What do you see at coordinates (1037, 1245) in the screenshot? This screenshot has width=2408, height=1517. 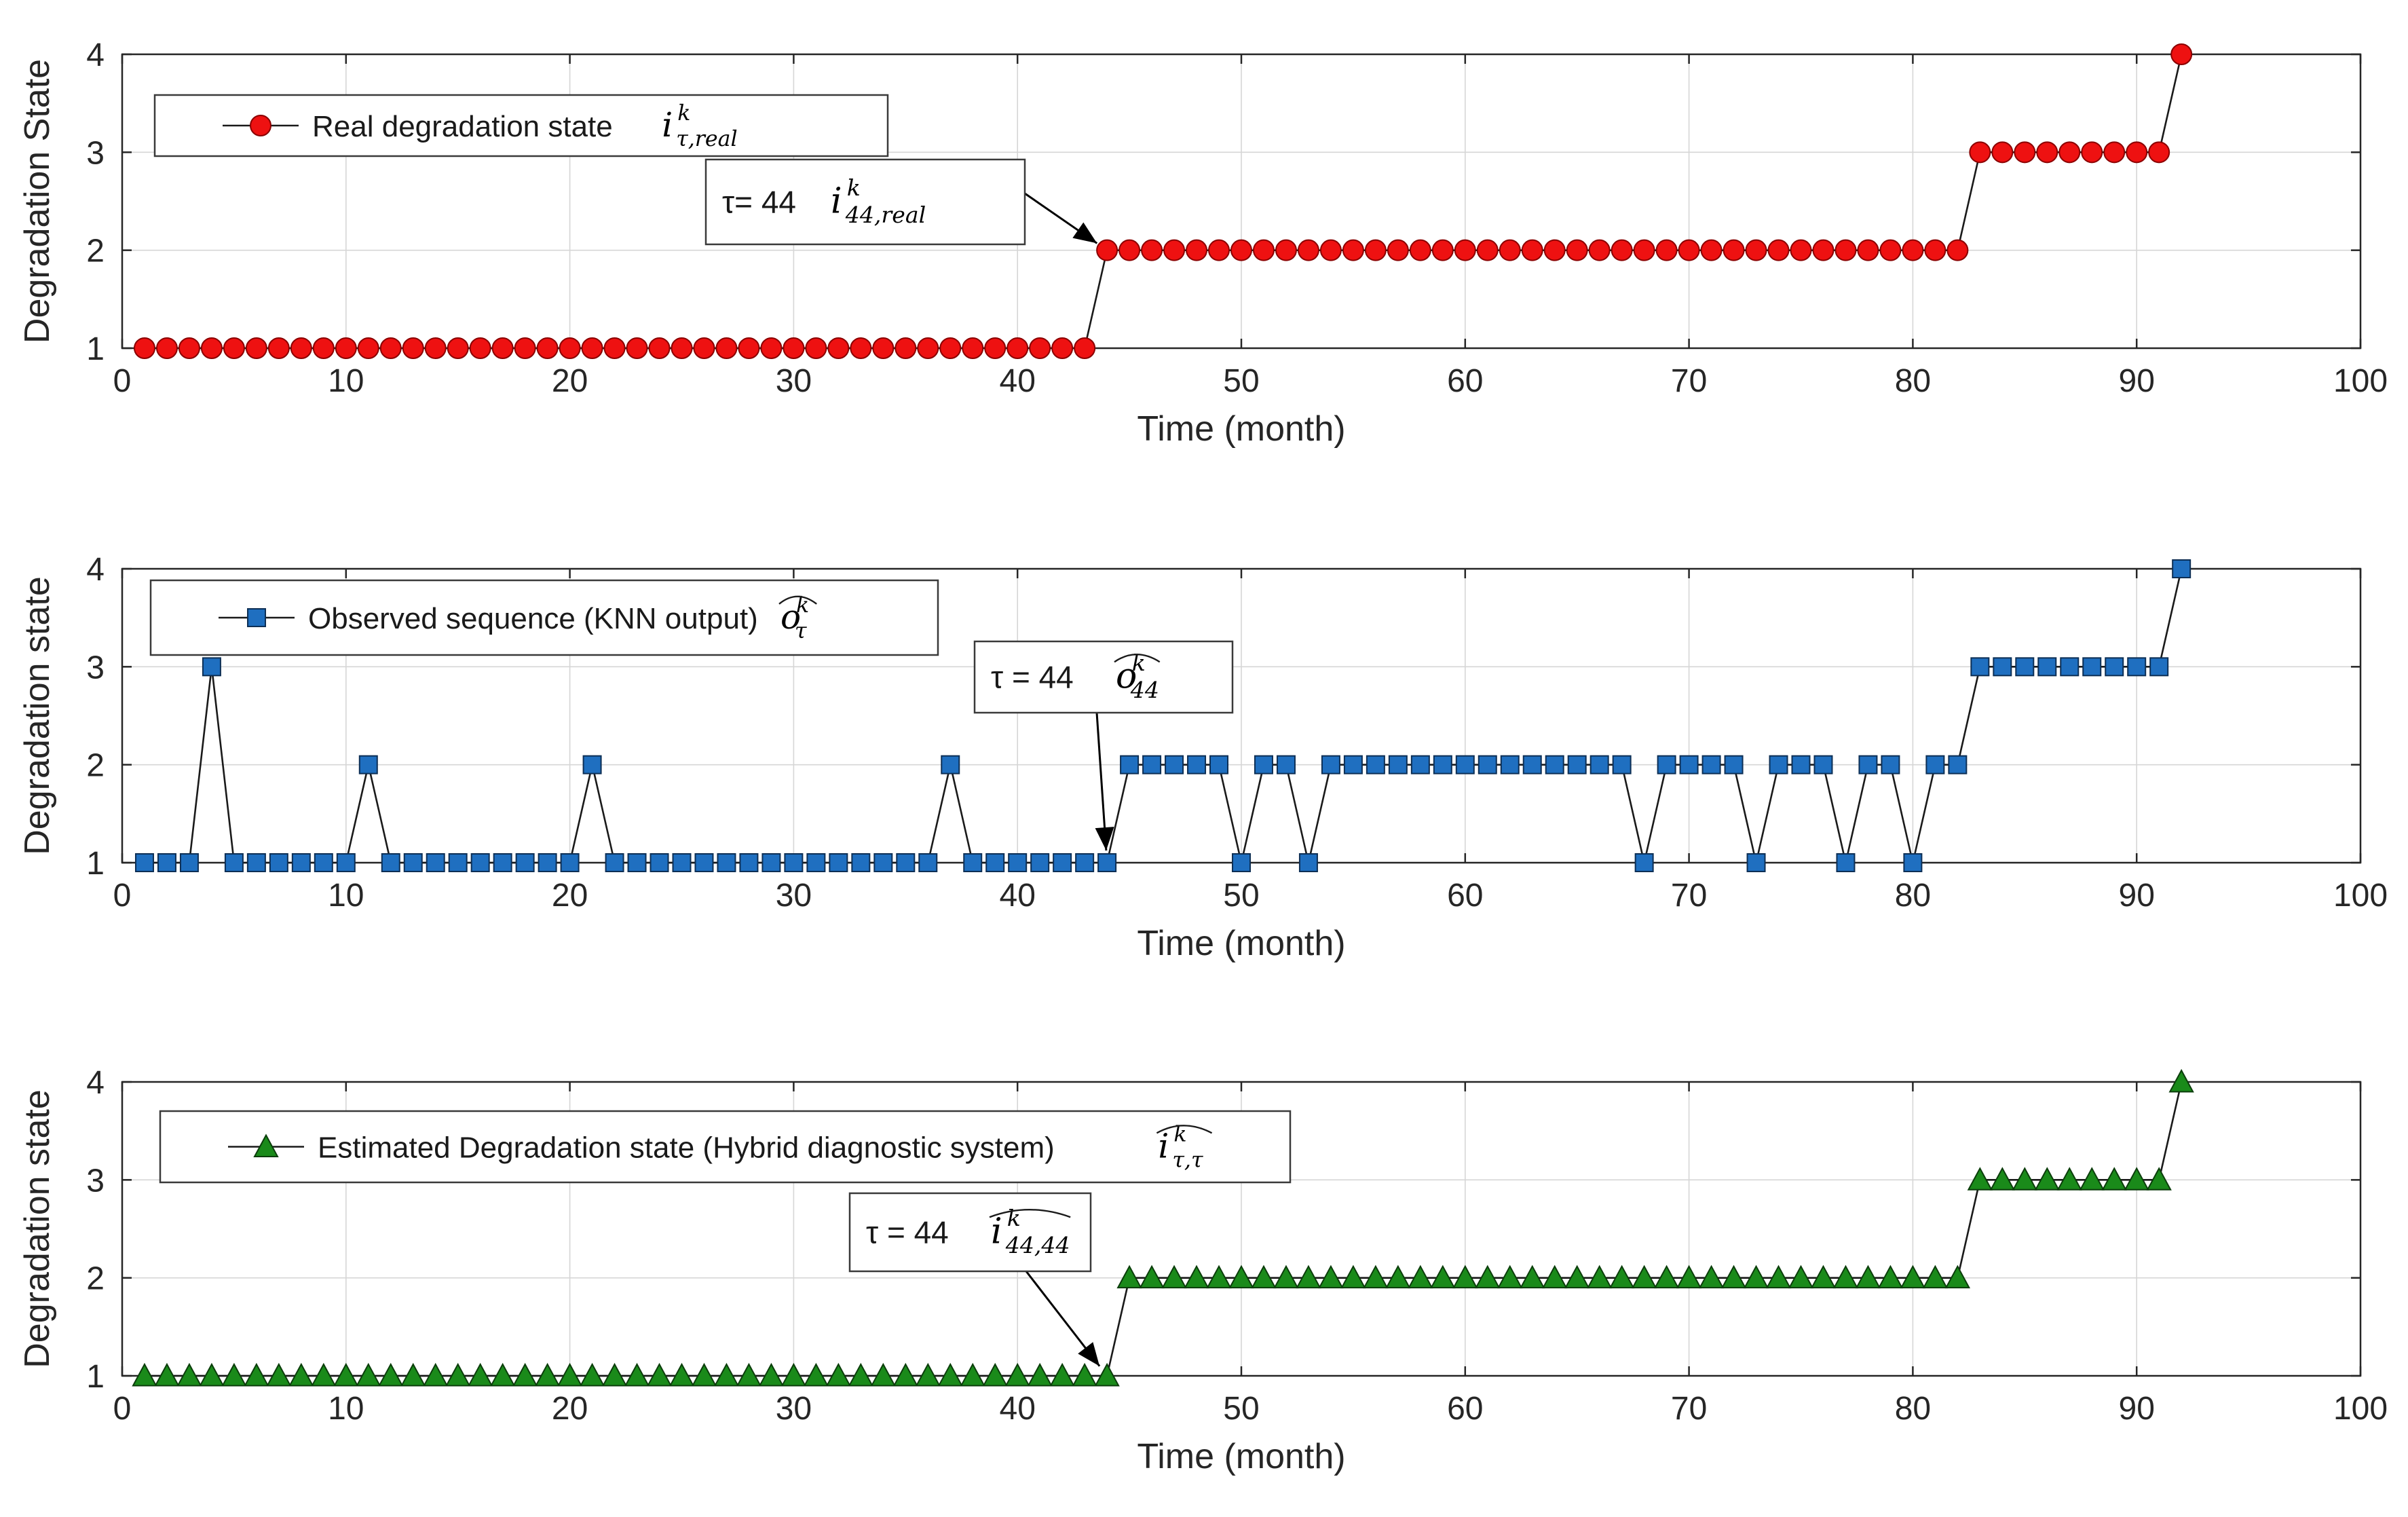 I see `annotation-math-sub: 44,44` at bounding box center [1037, 1245].